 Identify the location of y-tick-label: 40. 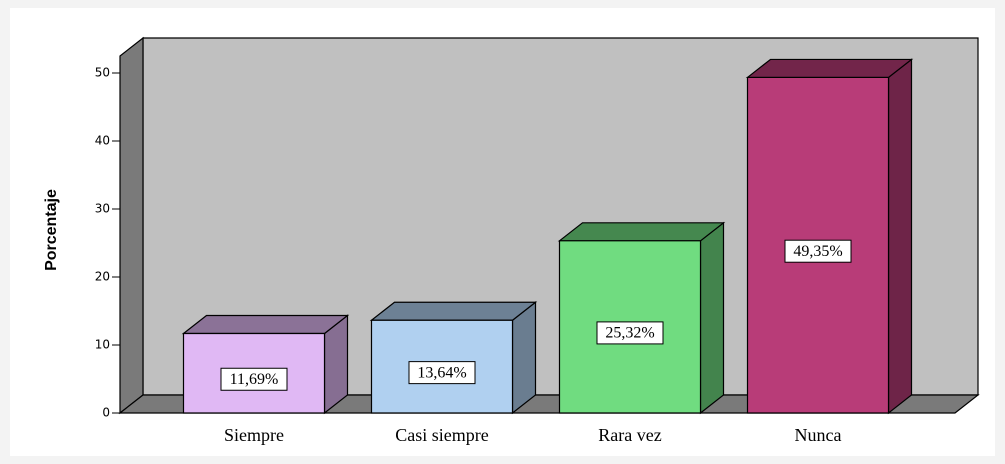
(102, 141).